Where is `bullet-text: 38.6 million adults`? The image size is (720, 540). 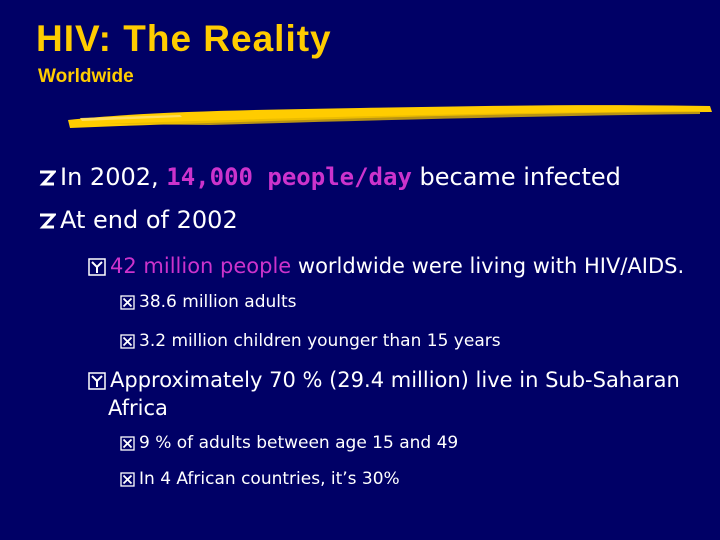
bullet-text: 38.6 million adults is located at coordinates (218, 302).